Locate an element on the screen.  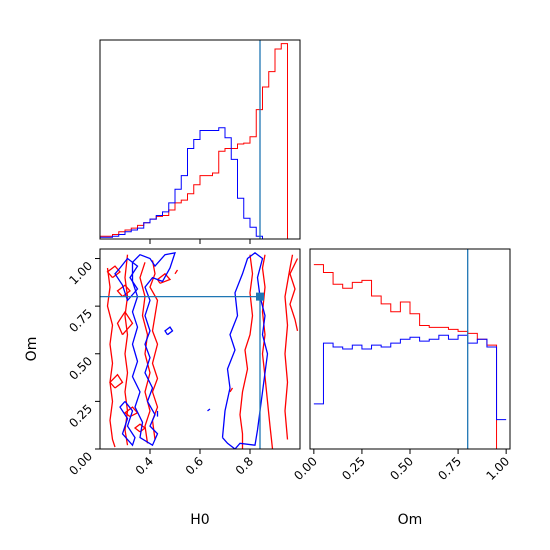
y-tick-label: 0.75 is located at coordinates (80, 320).